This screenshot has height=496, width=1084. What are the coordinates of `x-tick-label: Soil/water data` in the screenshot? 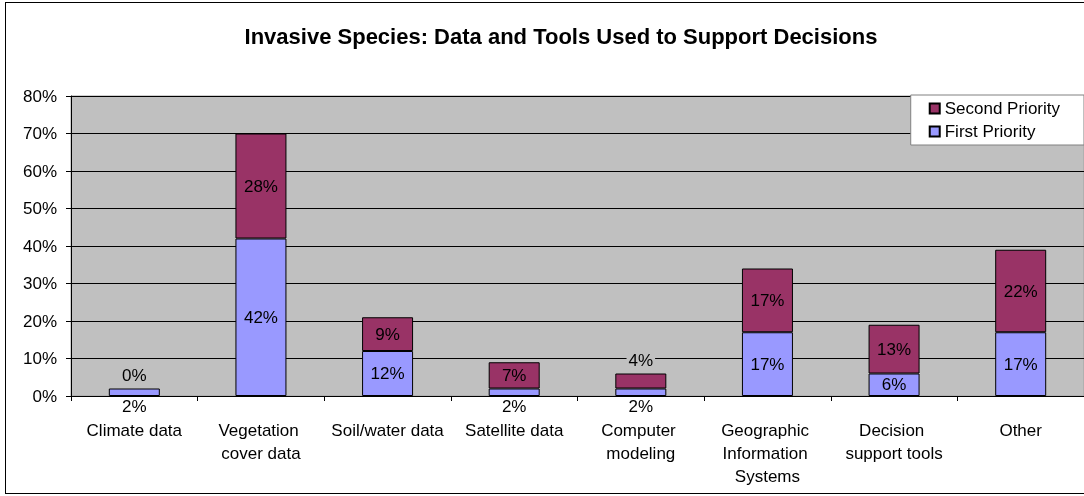 It's located at (388, 430).